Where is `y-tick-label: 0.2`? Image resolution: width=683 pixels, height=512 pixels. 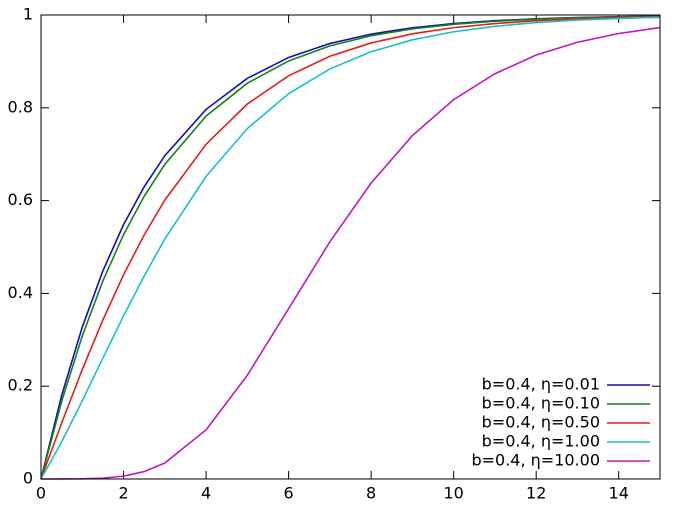 y-tick-label: 0.2 is located at coordinates (20, 385).